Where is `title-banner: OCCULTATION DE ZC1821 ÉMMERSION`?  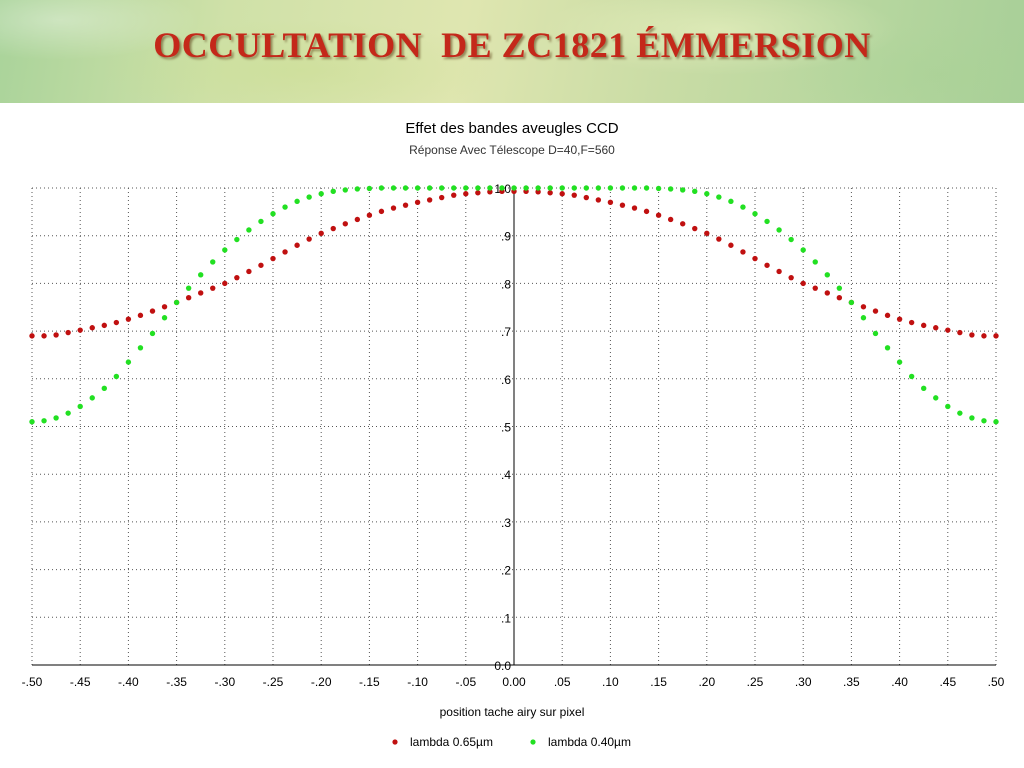
title-banner: OCCULTATION DE ZC1821 ÉMMERSION is located at coordinates (512, 51).